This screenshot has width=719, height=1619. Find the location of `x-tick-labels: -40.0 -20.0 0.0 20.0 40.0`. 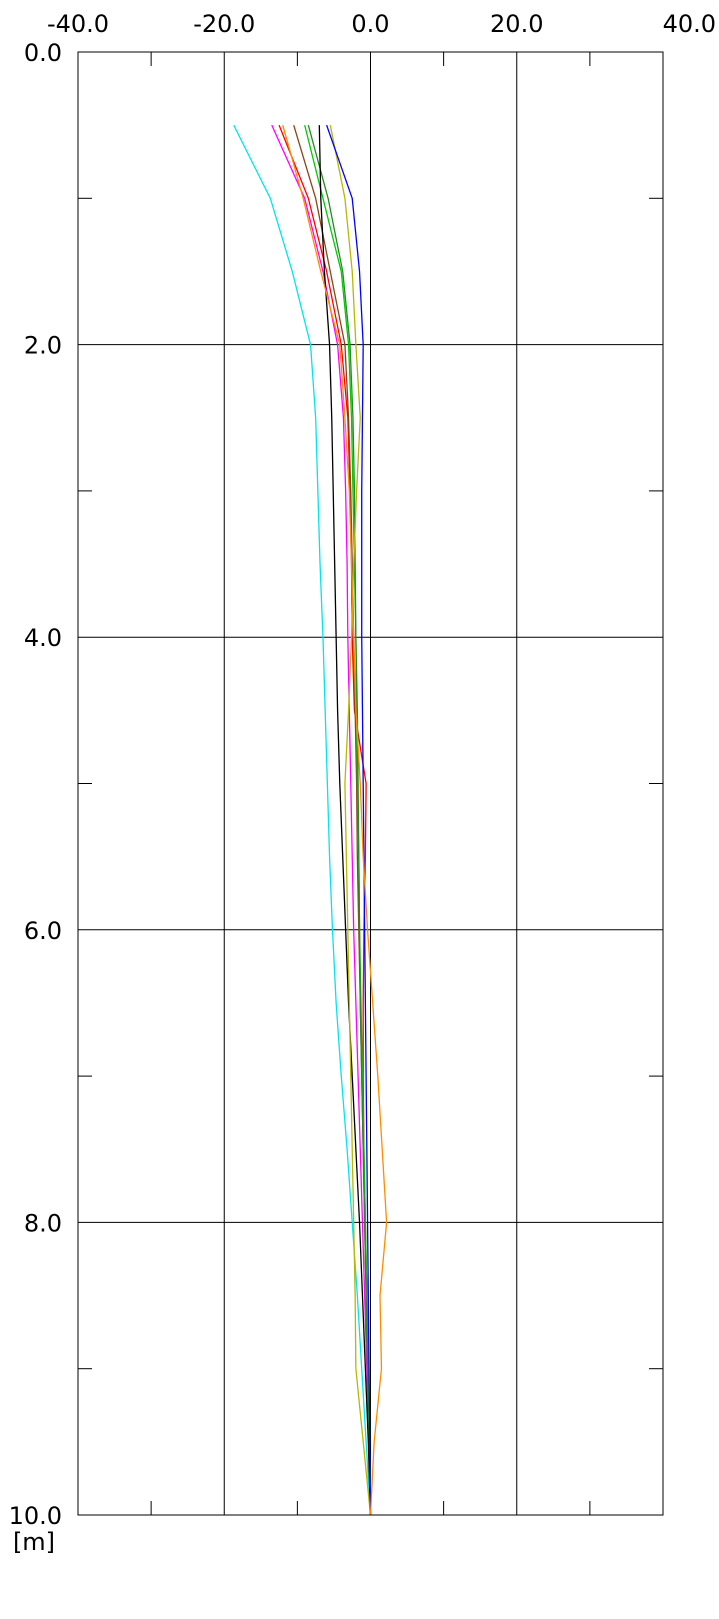

x-tick-labels: -40.0 -20.0 0.0 20.0 40.0 is located at coordinates (381, 24).